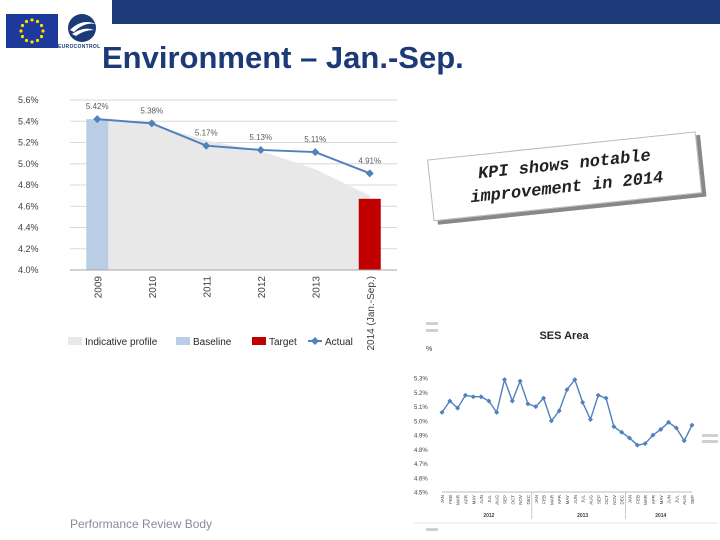 This screenshot has width=720, height=540. What do you see at coordinates (564, 336) in the screenshot?
I see `ses-chart-title: SES Area` at bounding box center [564, 336].